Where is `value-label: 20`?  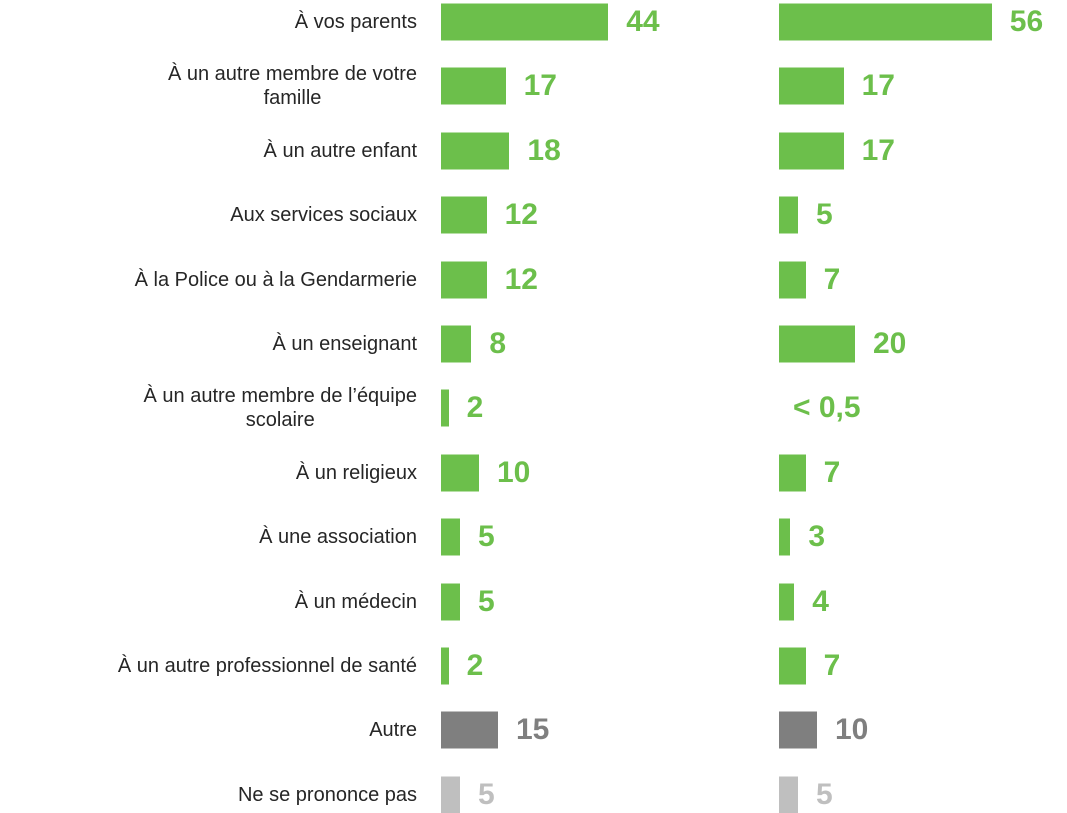 value-label: 20 is located at coordinates (890, 343).